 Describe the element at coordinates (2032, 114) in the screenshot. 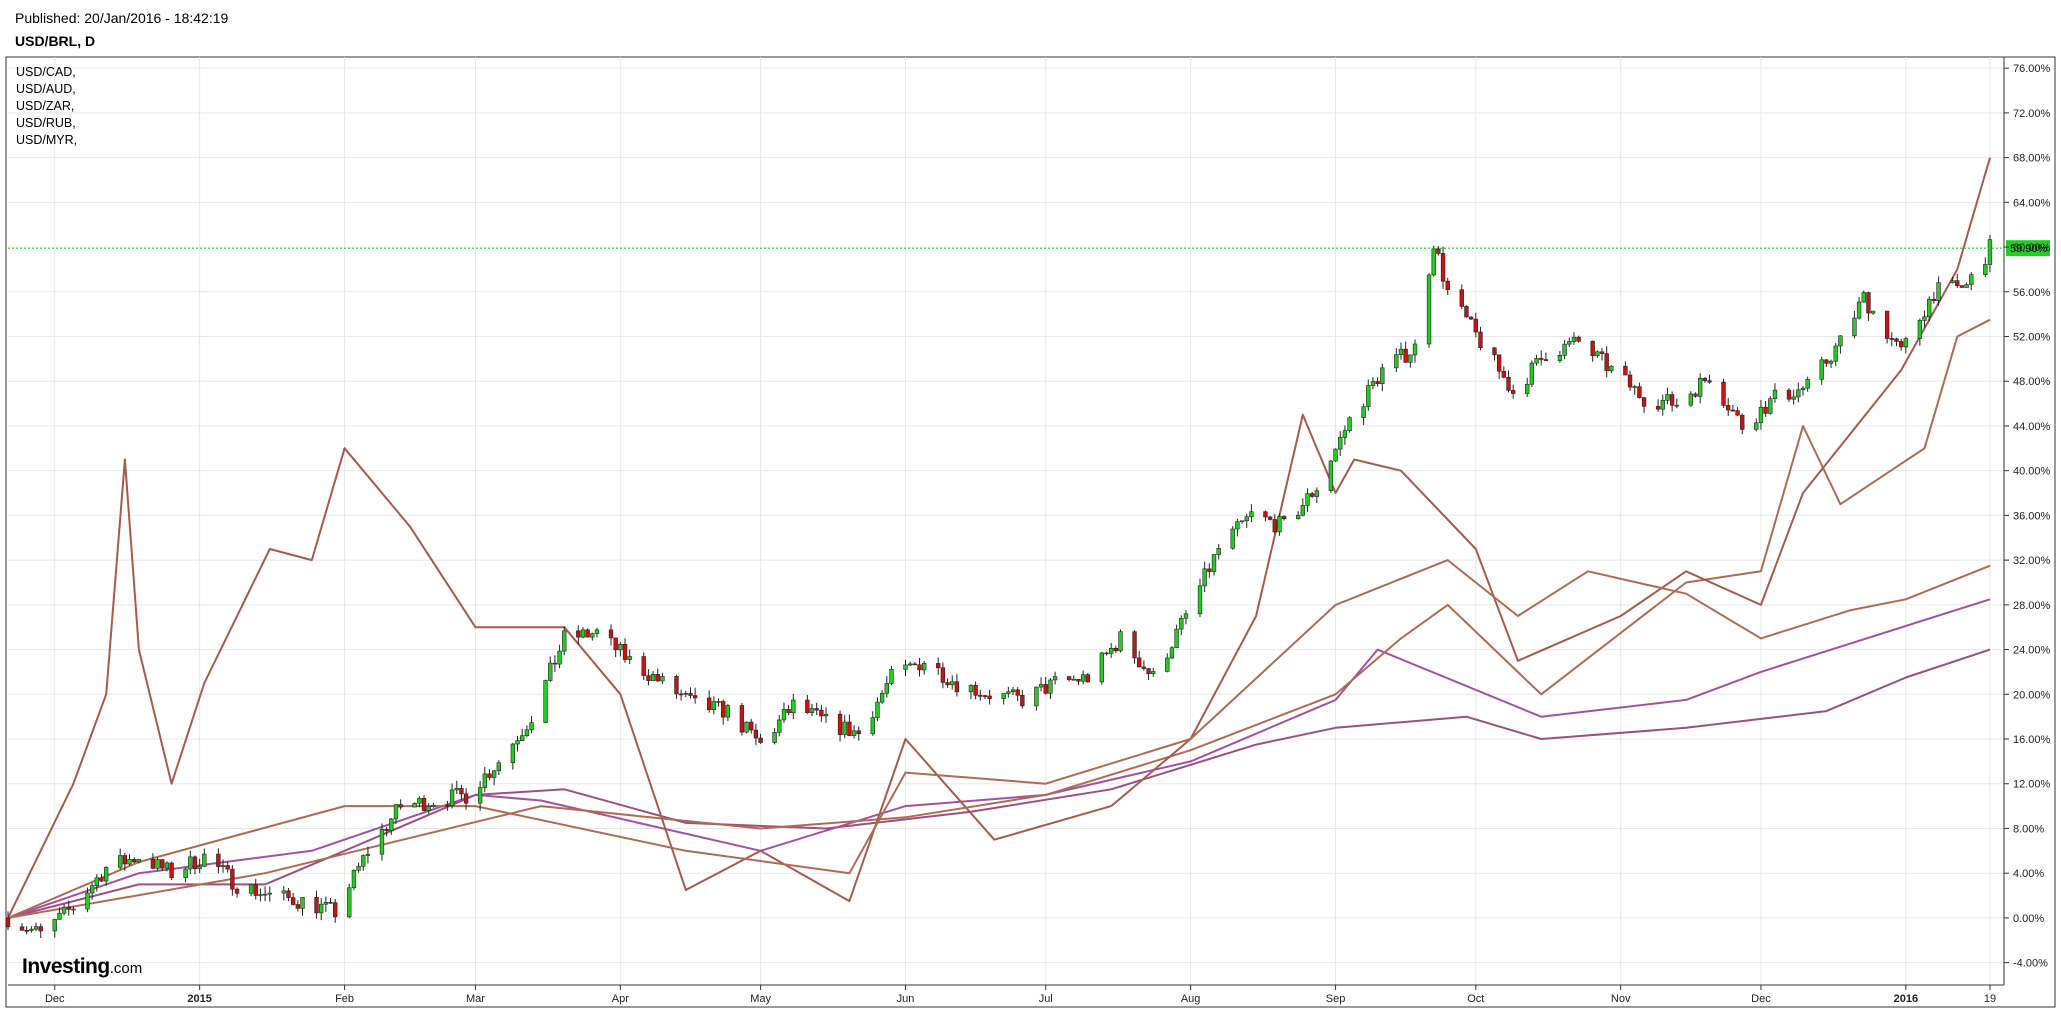

I see `y-tick-label: 72.00%` at that location.